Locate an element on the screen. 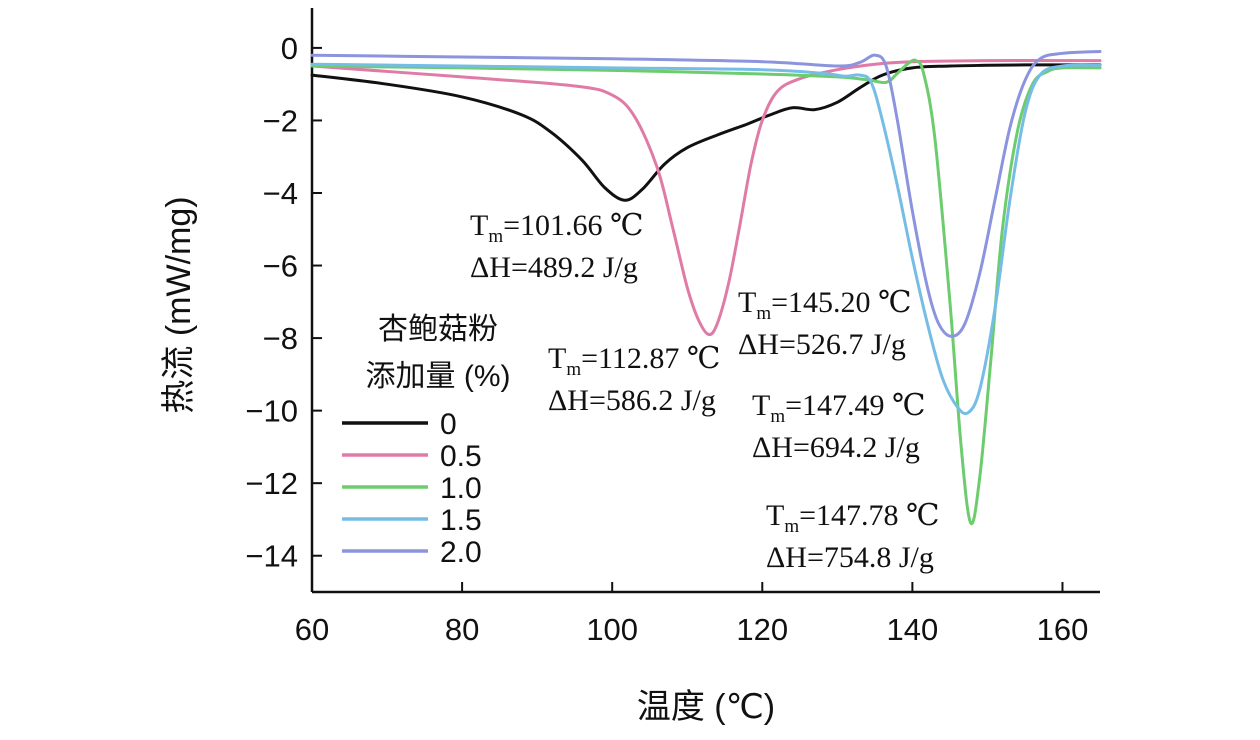  y-tick-label: −14 is located at coordinates (271, 556).